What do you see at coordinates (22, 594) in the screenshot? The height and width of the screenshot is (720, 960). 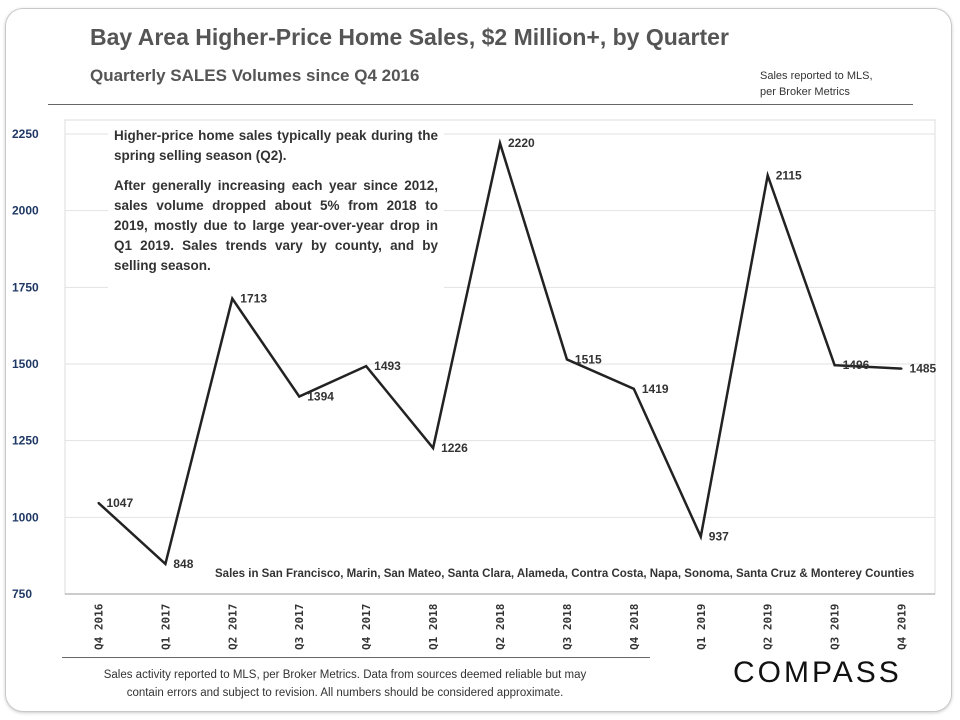 I see `y-tick-label: 750` at bounding box center [22, 594].